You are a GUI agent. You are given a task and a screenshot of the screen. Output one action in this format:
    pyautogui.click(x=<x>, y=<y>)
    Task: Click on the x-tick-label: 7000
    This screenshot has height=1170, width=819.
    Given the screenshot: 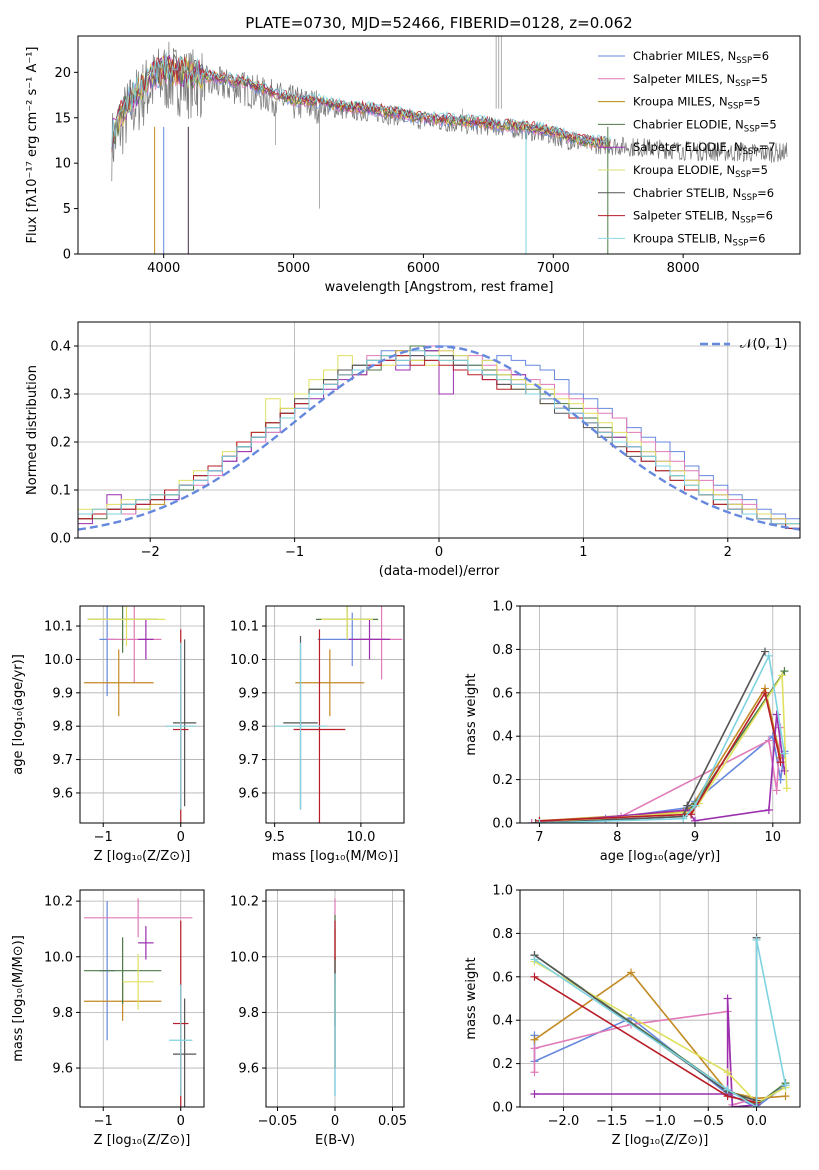 What is the action you would take?
    pyautogui.click(x=553, y=268)
    